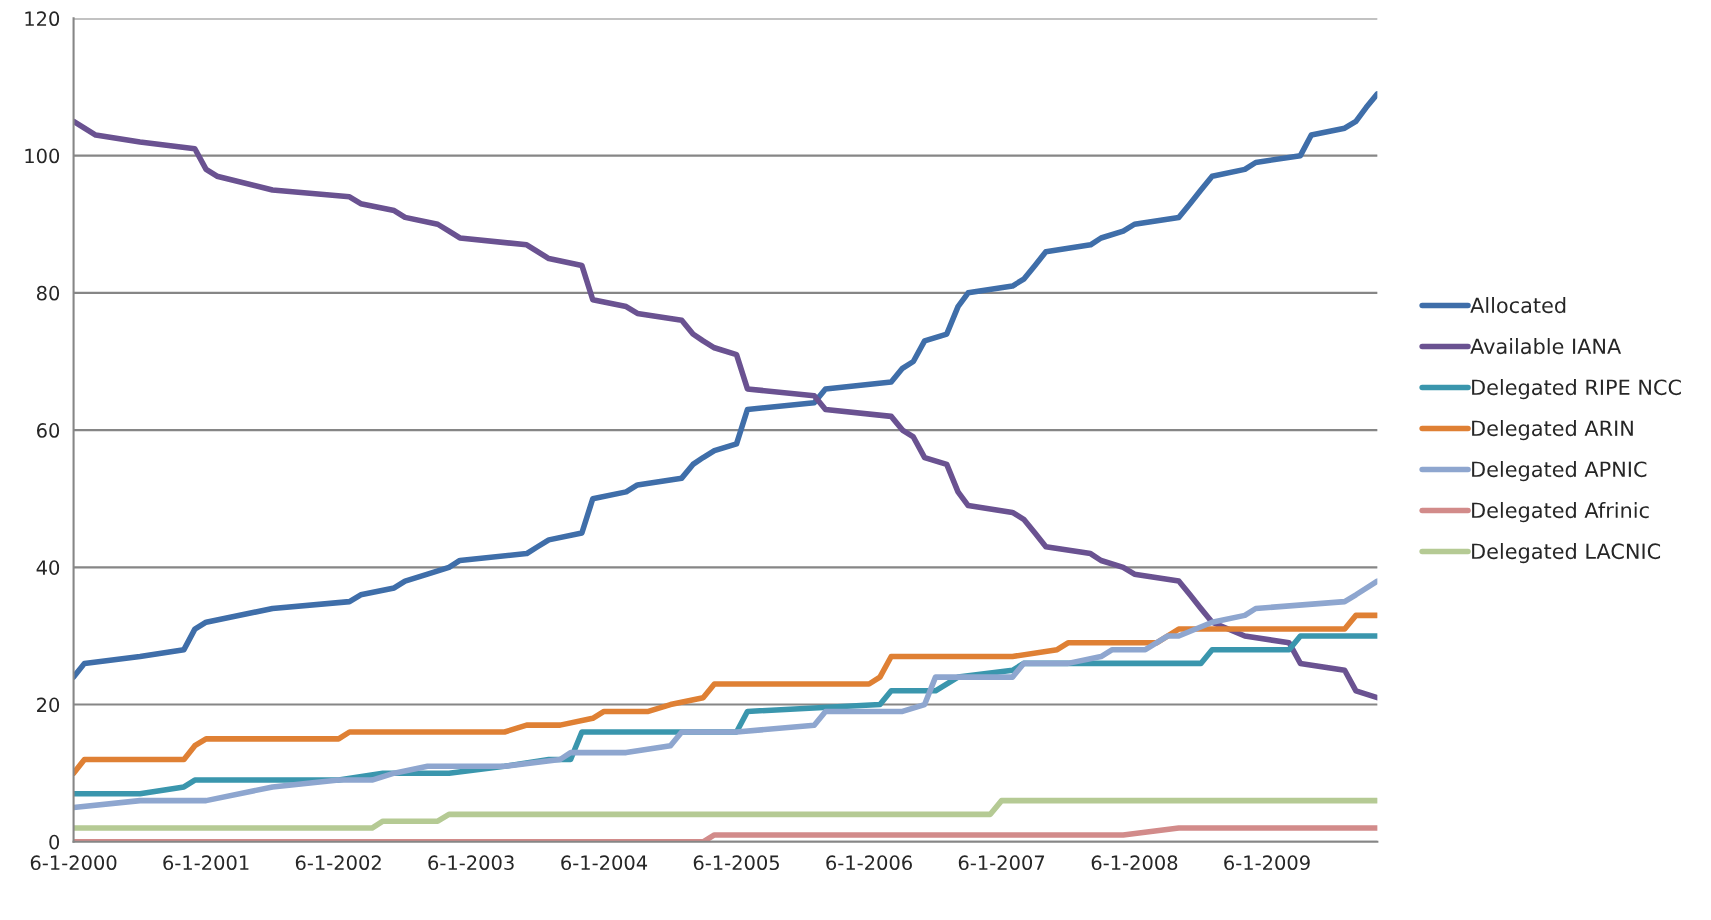 The width and height of the screenshot is (1711, 920). What do you see at coordinates (1546, 346) in the screenshot?
I see `legend-label: Available IANA` at bounding box center [1546, 346].